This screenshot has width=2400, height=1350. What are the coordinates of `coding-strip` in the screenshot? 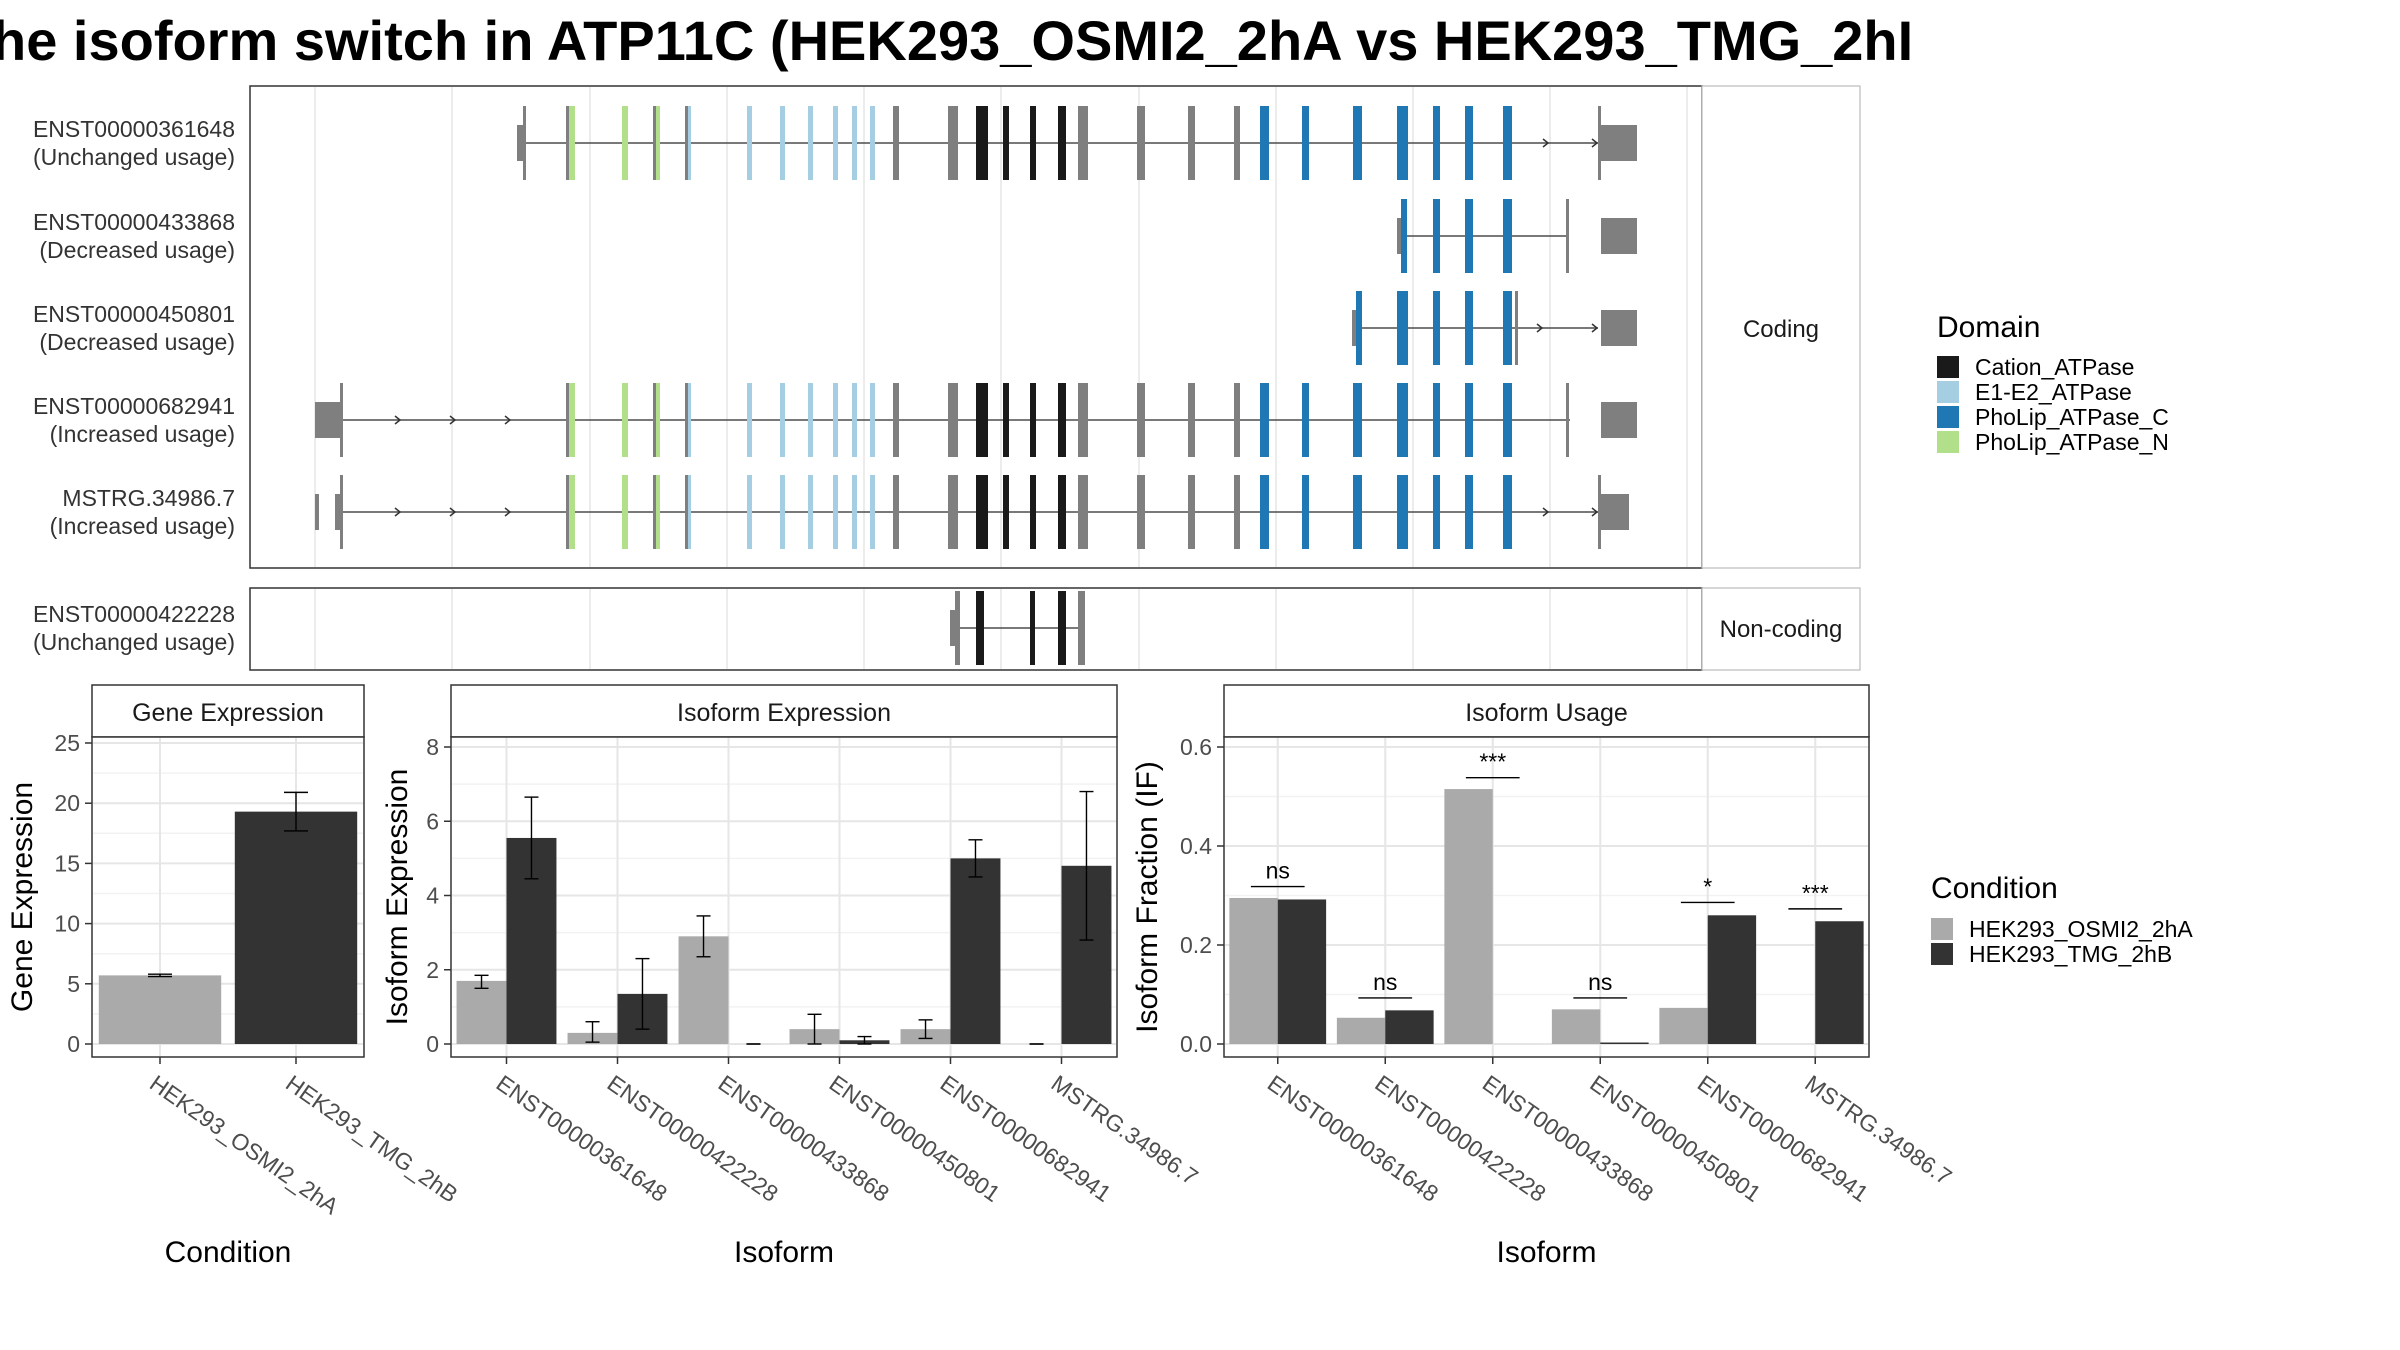 It's located at (1781, 327).